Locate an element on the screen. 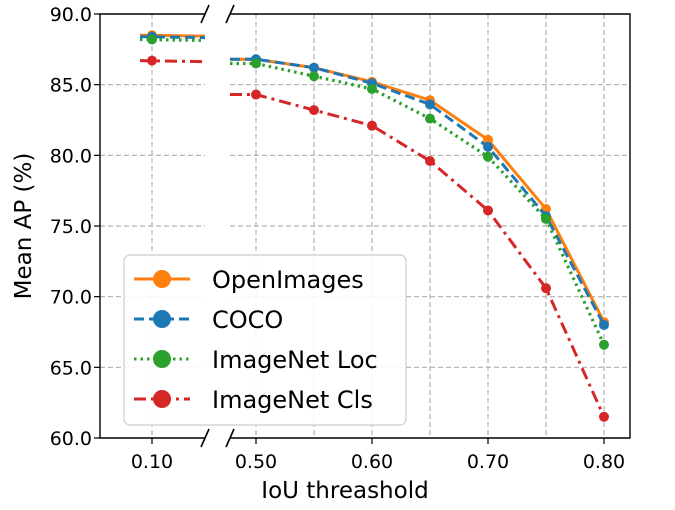 The image size is (675, 510). legend-item: OpenImages is located at coordinates (249, 280).